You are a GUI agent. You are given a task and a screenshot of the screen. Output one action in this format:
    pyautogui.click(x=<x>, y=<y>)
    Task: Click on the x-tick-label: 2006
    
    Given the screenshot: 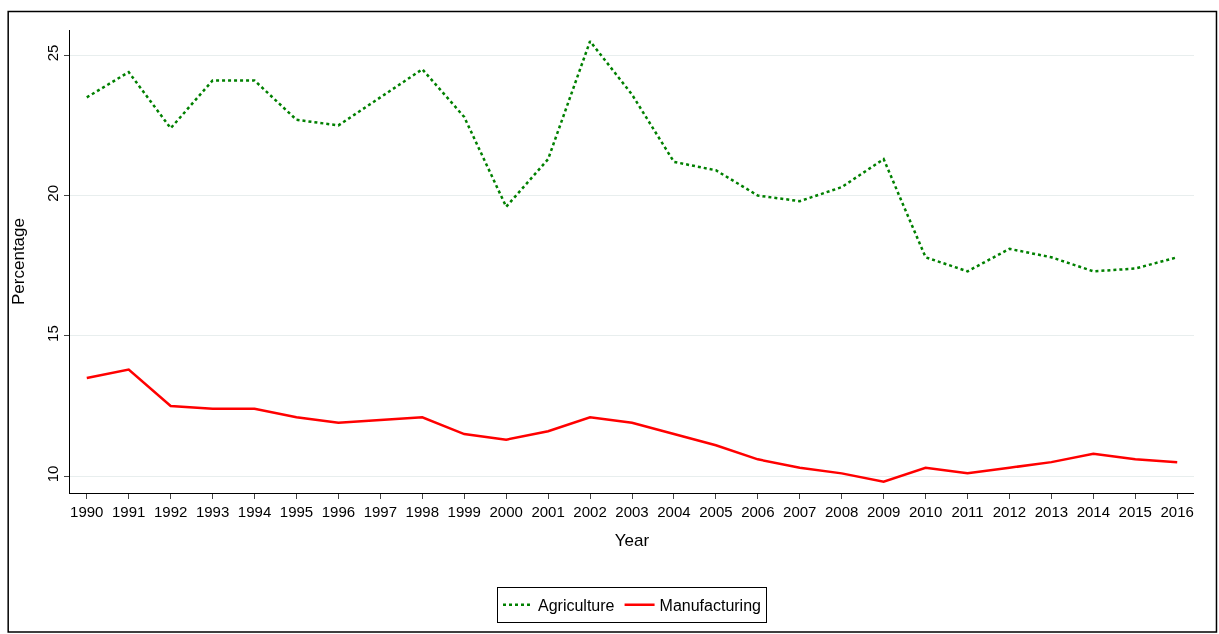 What is the action you would take?
    pyautogui.click(x=758, y=511)
    